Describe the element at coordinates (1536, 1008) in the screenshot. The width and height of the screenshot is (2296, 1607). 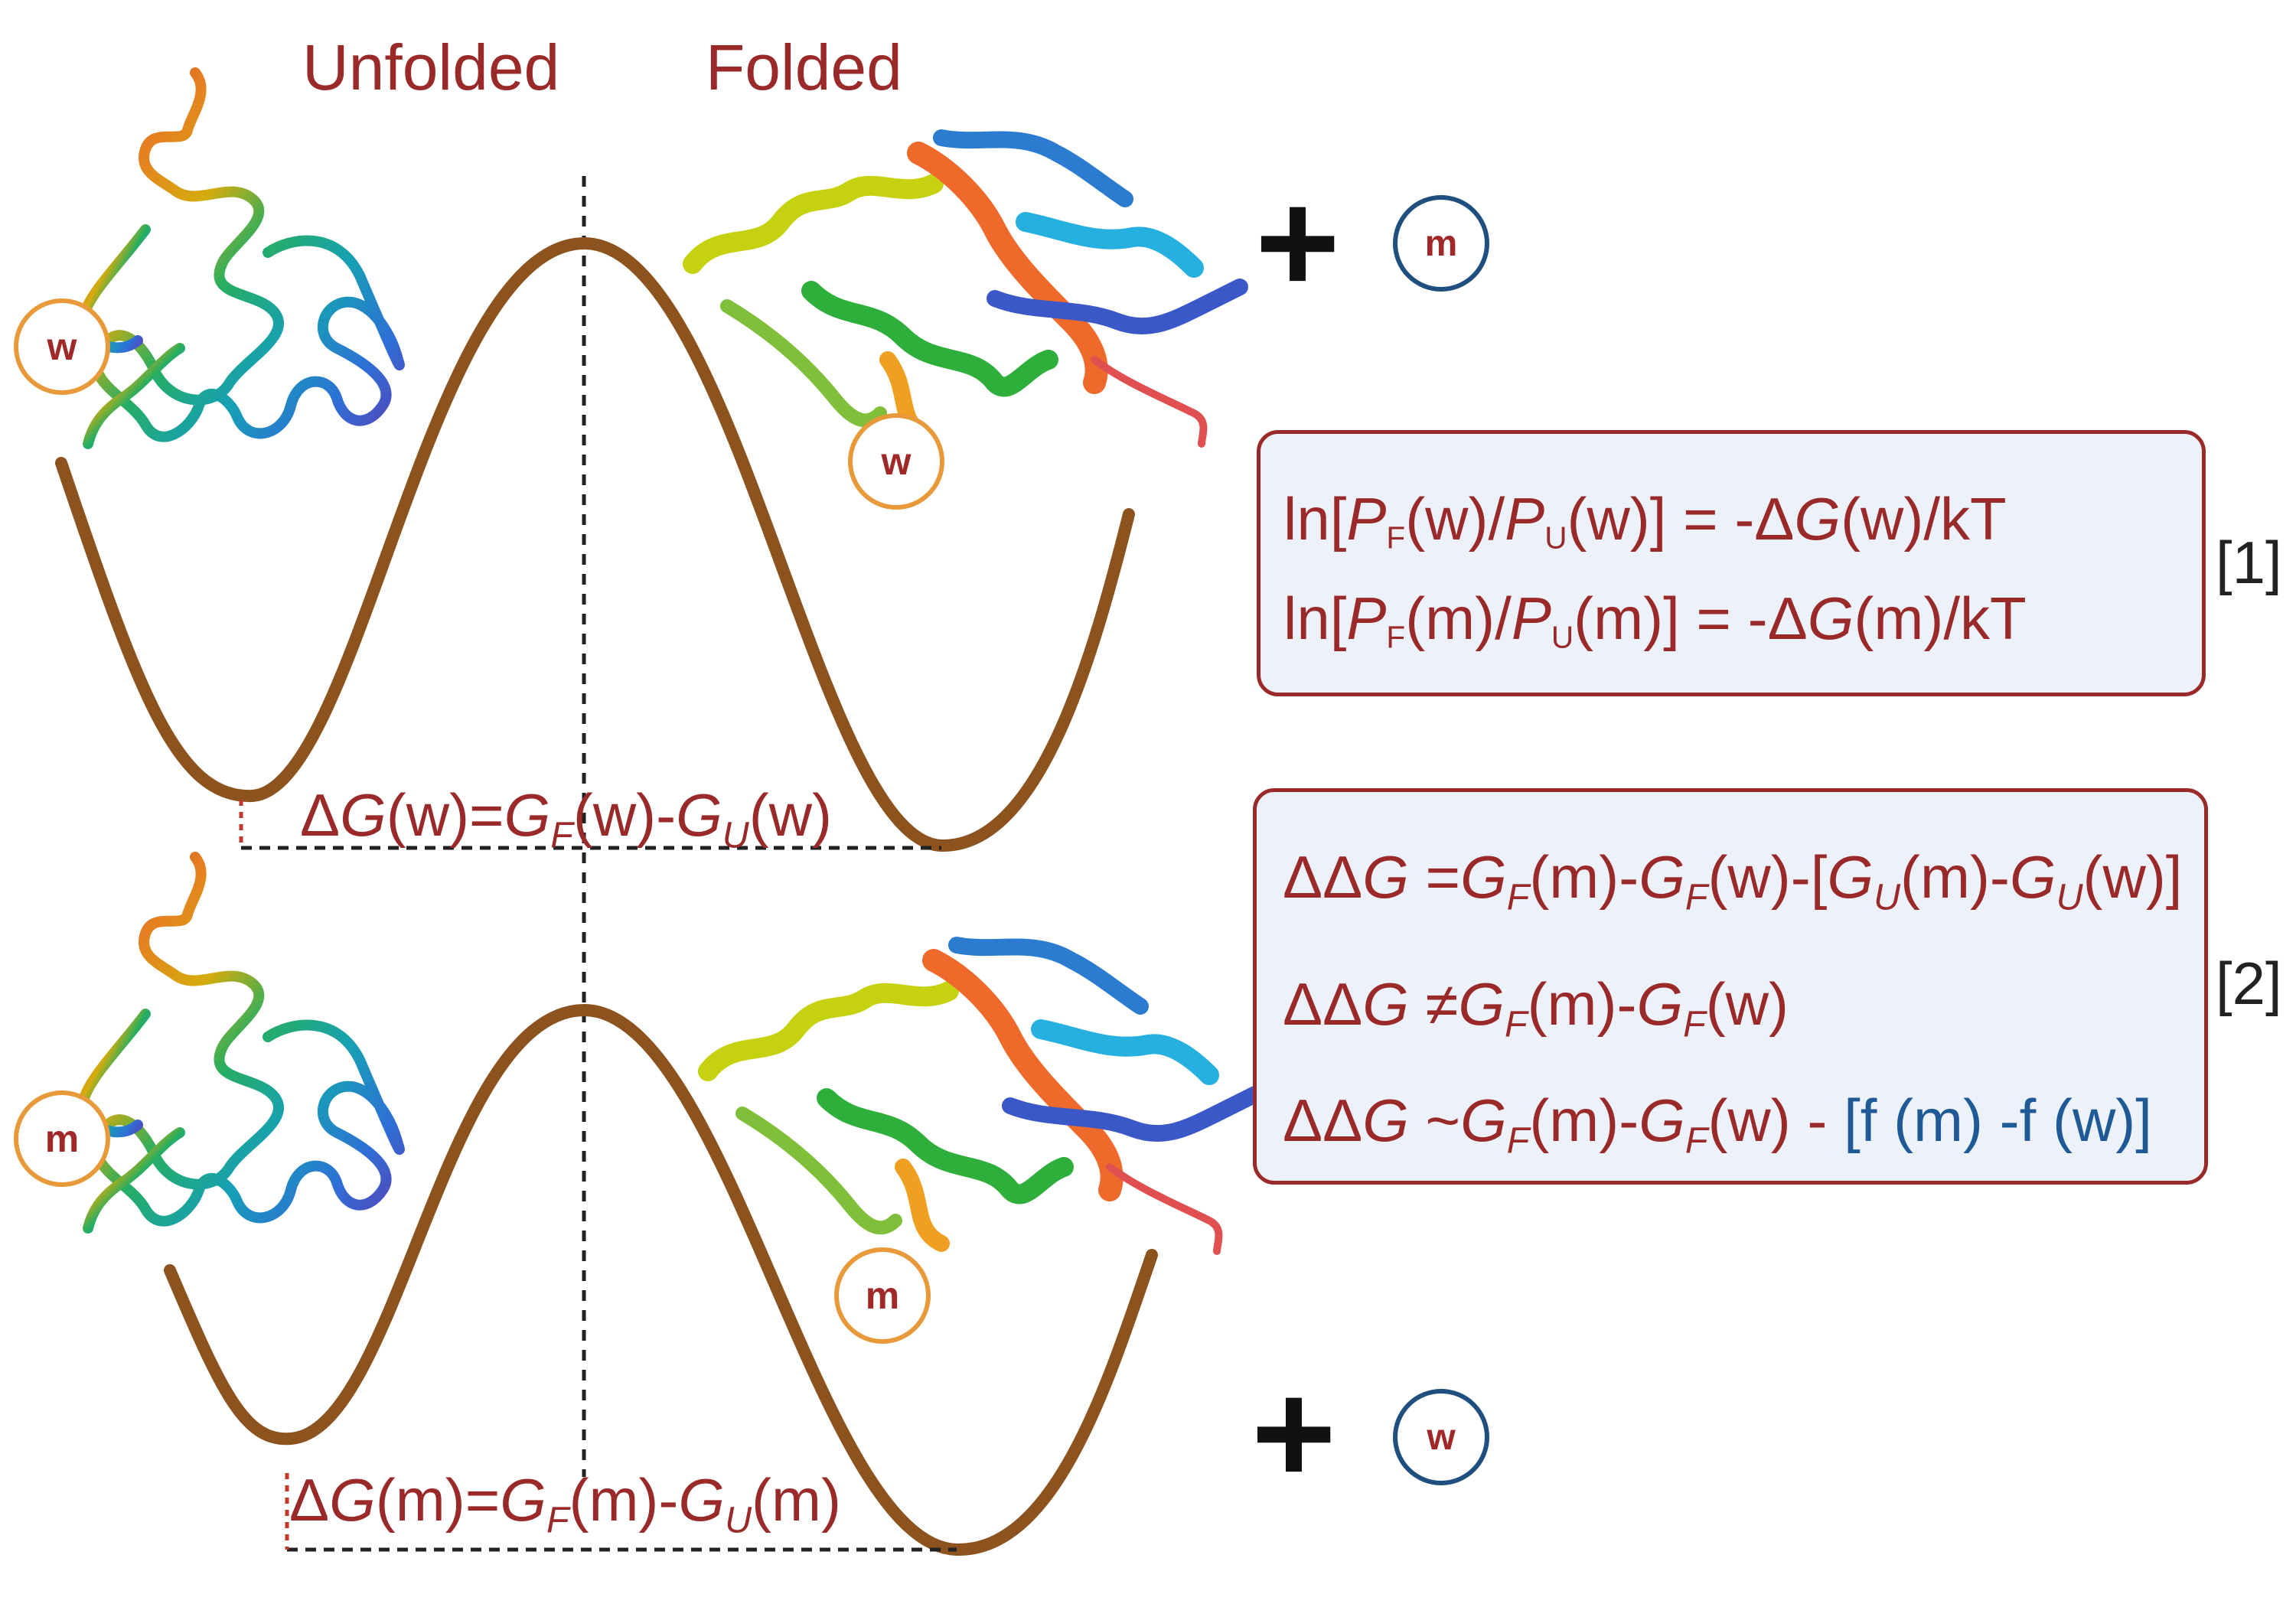
I see `equation-2-line-2: ΔΔG ≠GF(m)-GF(w)` at that location.